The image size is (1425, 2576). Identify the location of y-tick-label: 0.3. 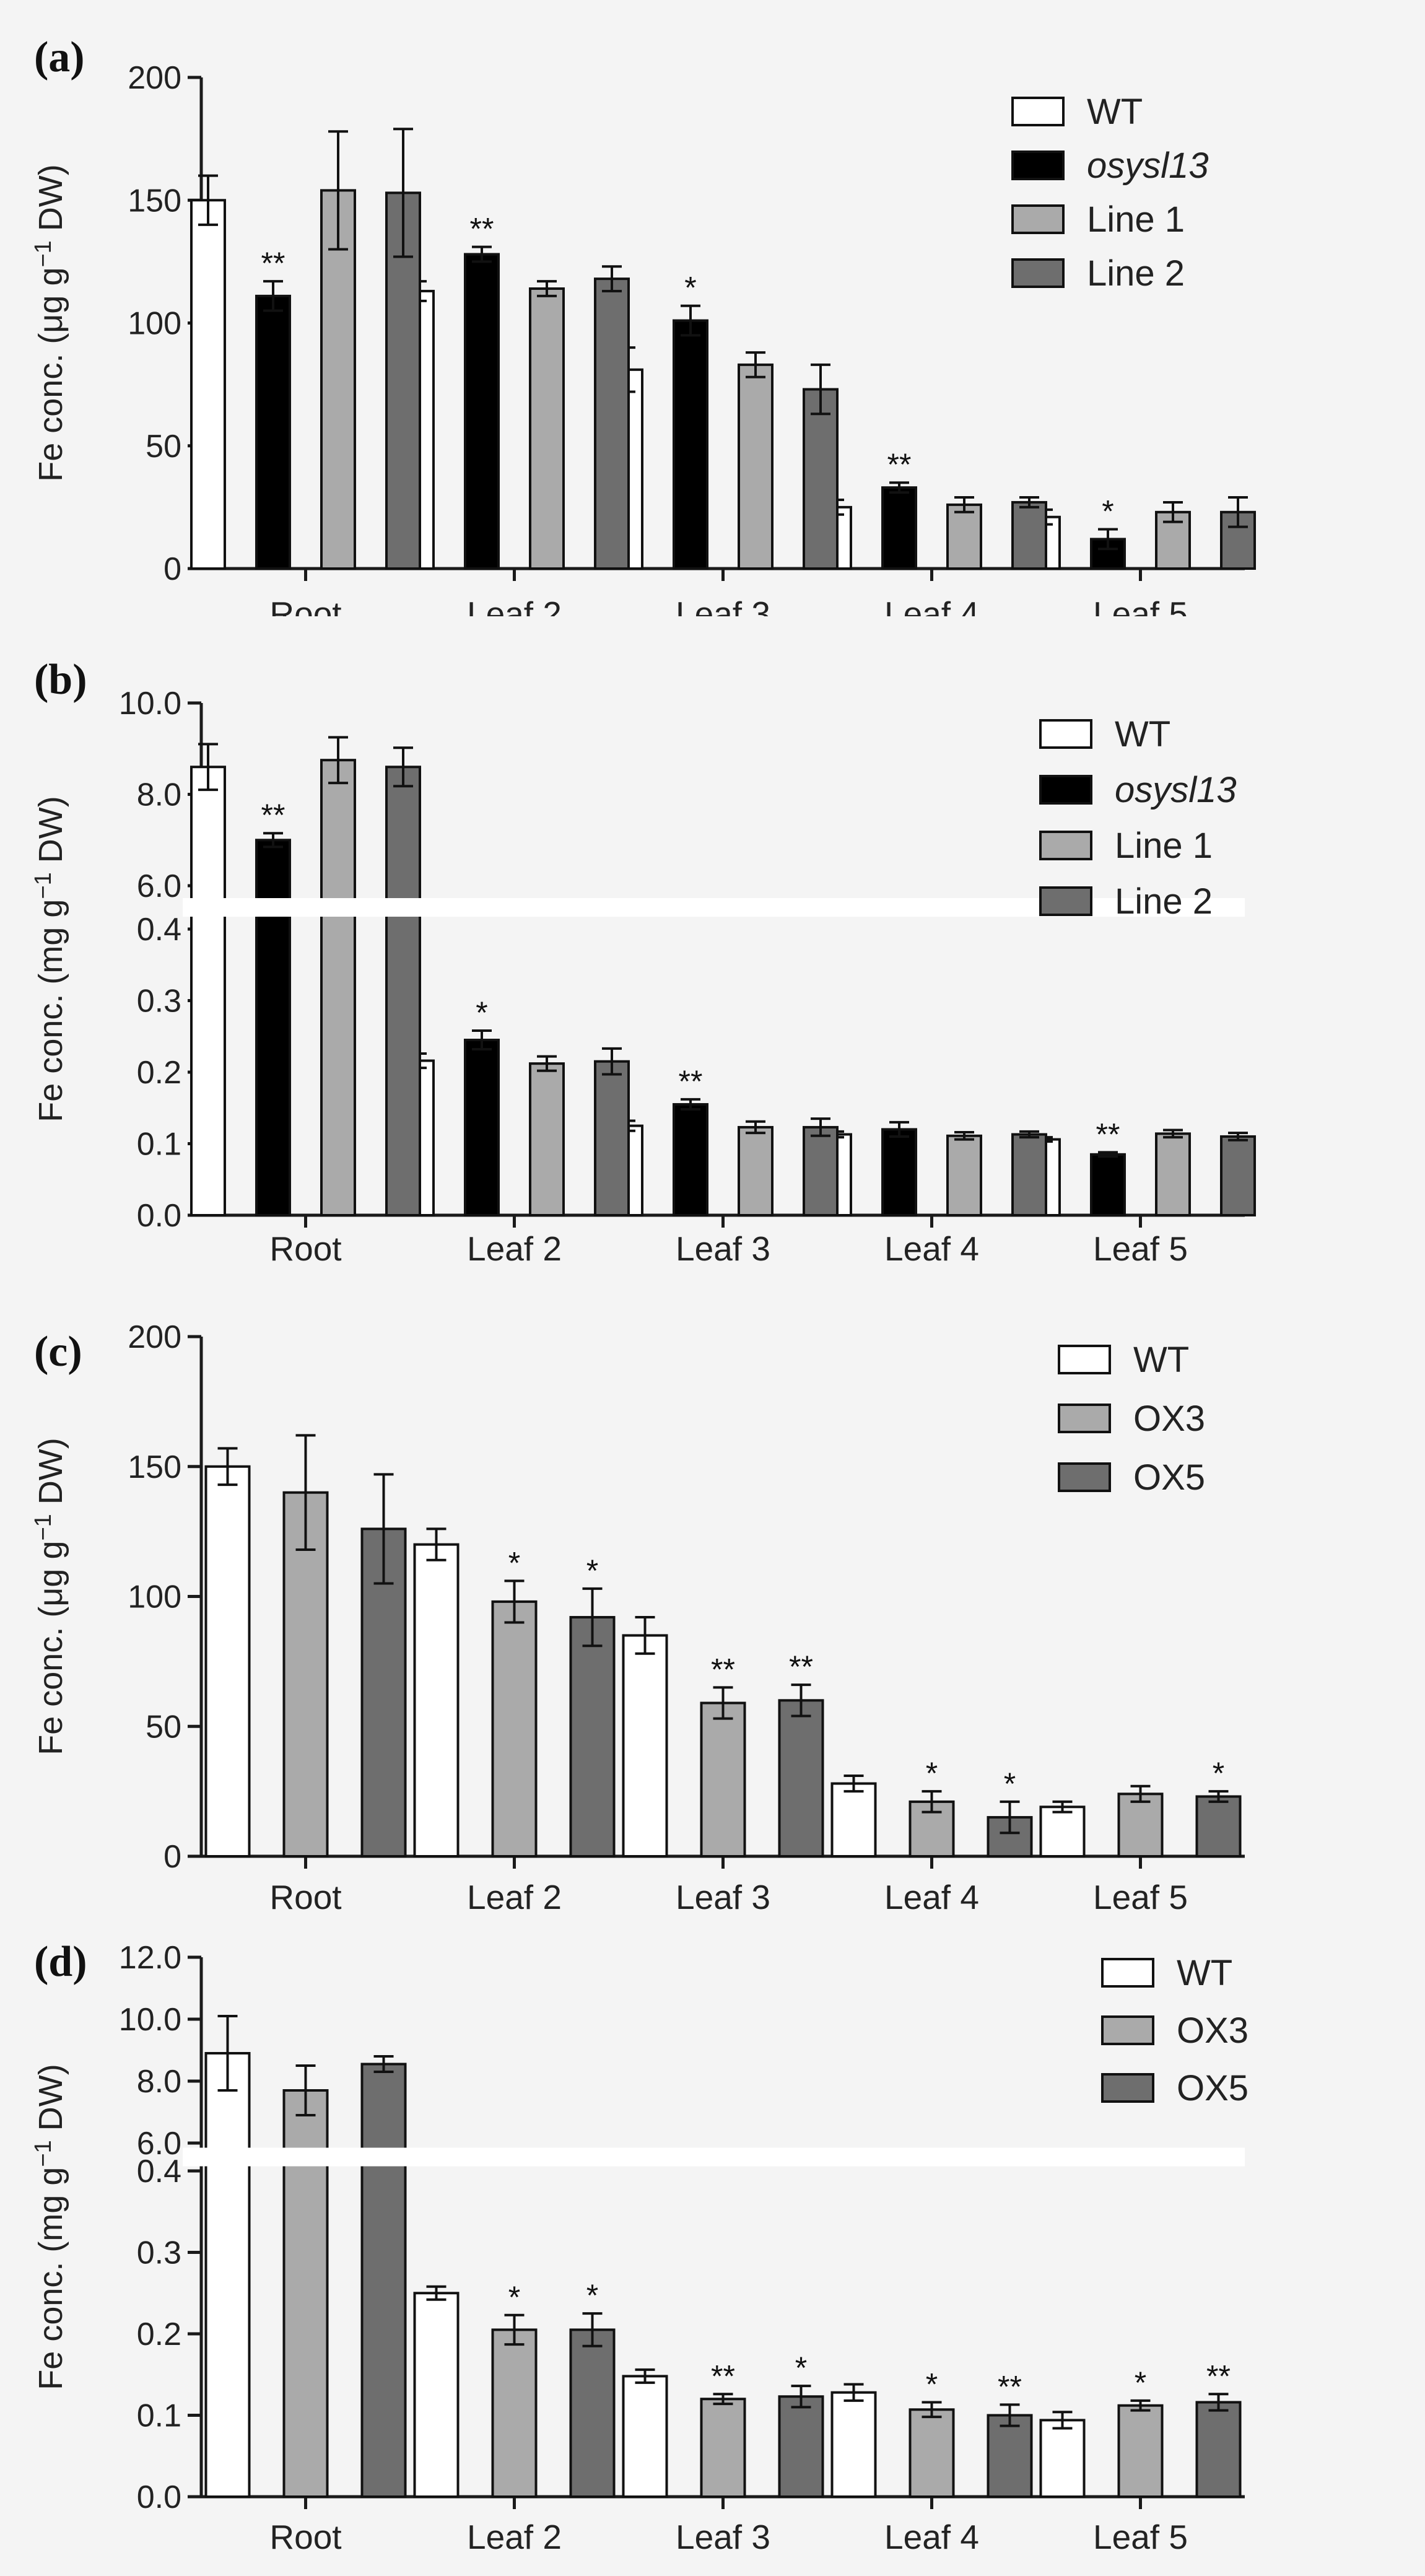
(159, 1001).